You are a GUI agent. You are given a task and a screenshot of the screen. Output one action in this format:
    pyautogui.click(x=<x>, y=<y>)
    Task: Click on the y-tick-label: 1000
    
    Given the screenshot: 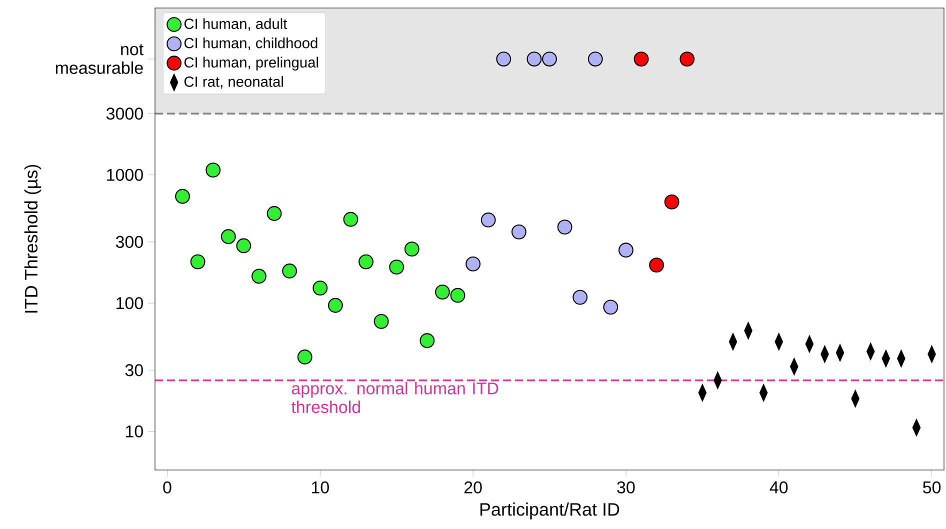 What is the action you would take?
    pyautogui.click(x=125, y=174)
    